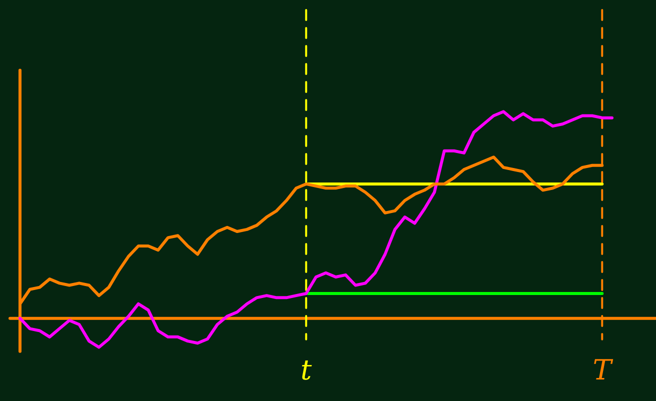 The width and height of the screenshot is (656, 401). What do you see at coordinates (603, 369) in the screenshot?
I see `x-tick-label: T` at bounding box center [603, 369].